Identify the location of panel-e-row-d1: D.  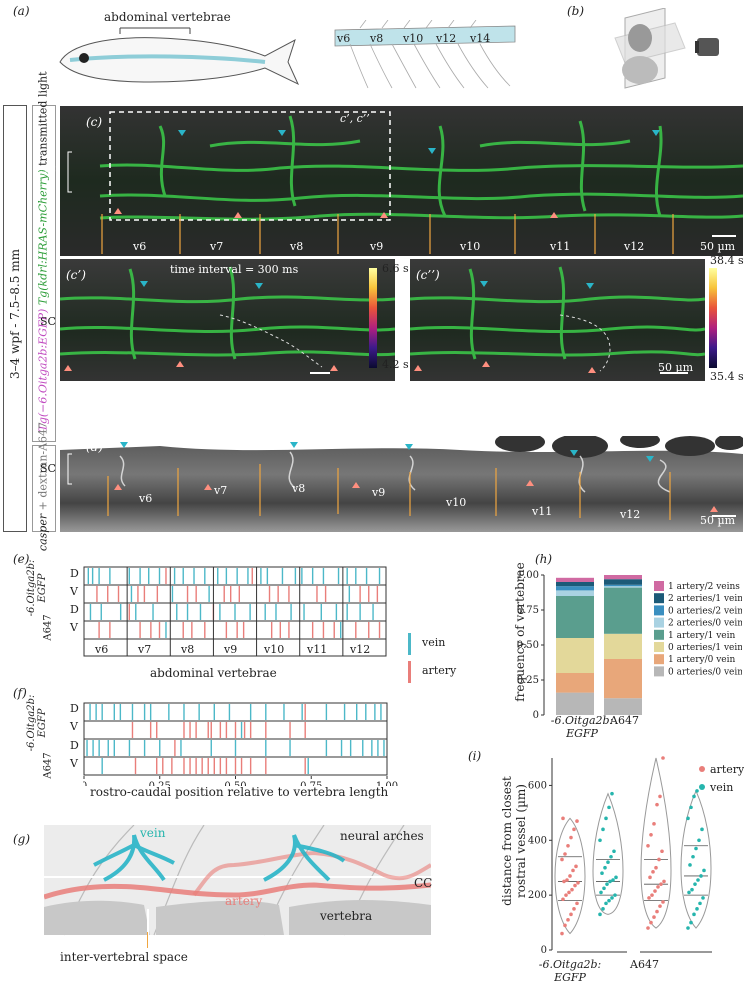
(74, 573).